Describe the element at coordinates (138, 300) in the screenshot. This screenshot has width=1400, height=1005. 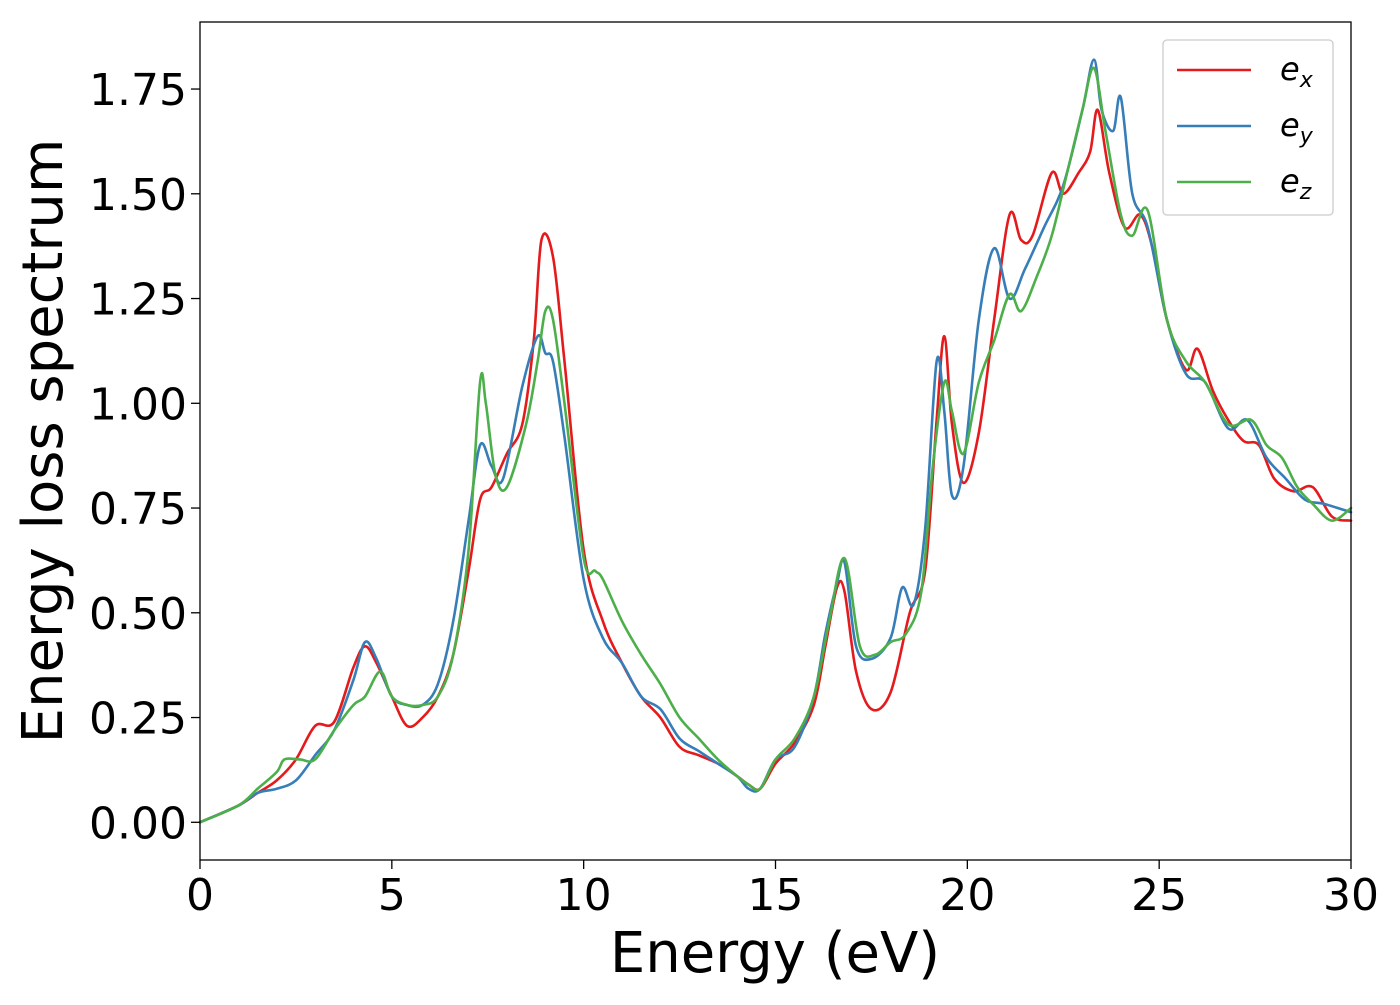
I see `y-tick-label: 1.25` at that location.